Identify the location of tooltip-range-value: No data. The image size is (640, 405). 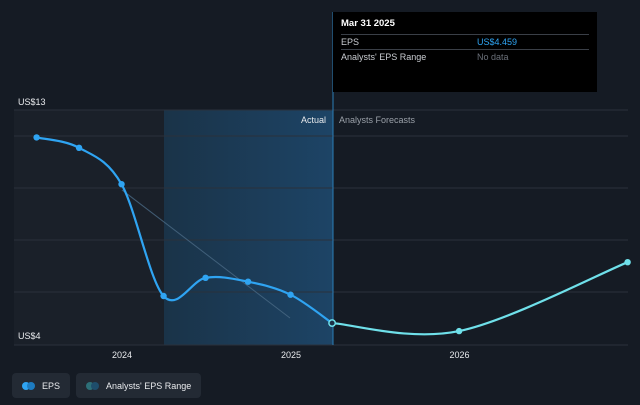
(493, 57).